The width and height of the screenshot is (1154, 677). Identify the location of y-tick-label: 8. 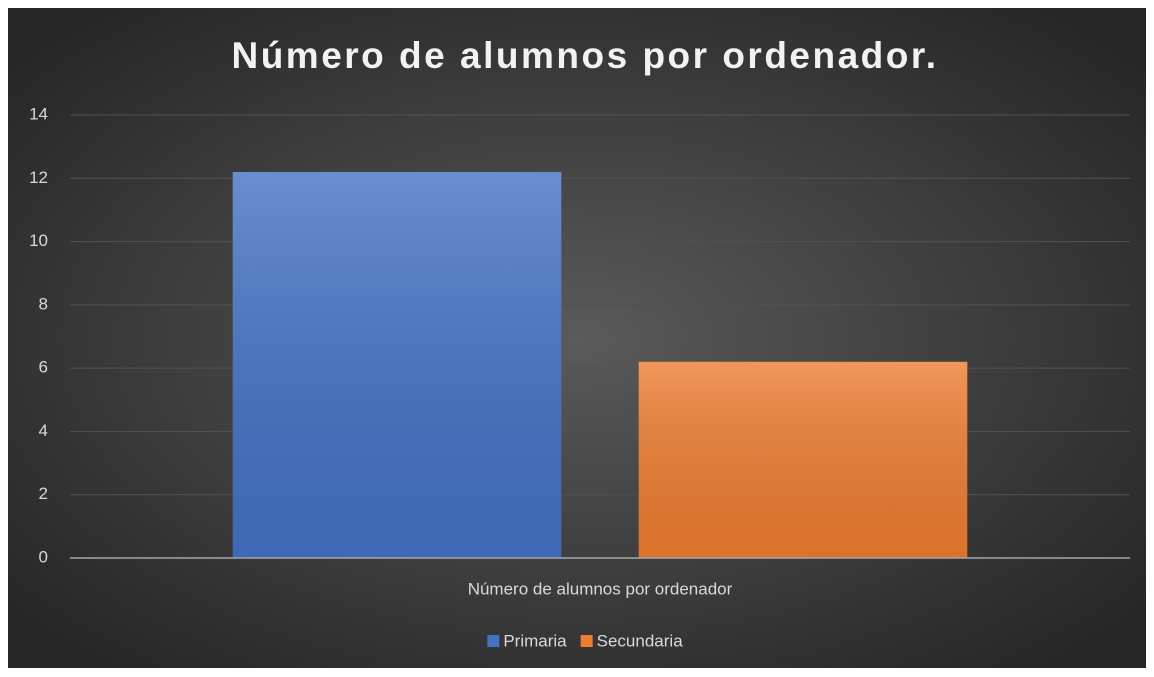
(43, 303).